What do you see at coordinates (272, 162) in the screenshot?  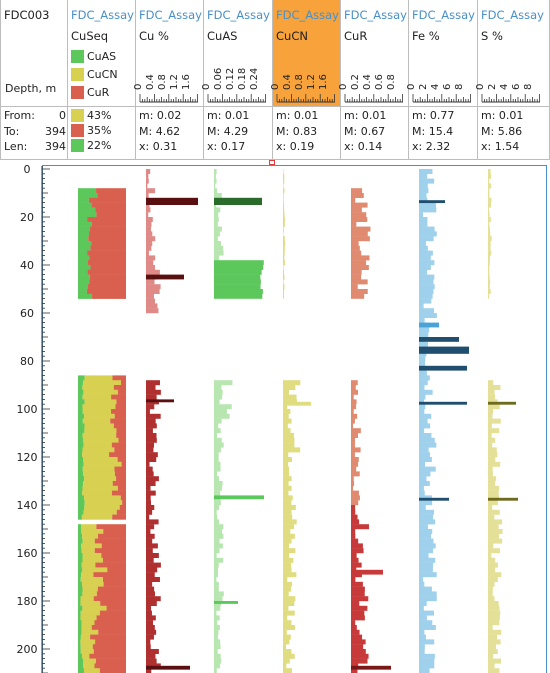 I see `column-resize-handle` at bounding box center [272, 162].